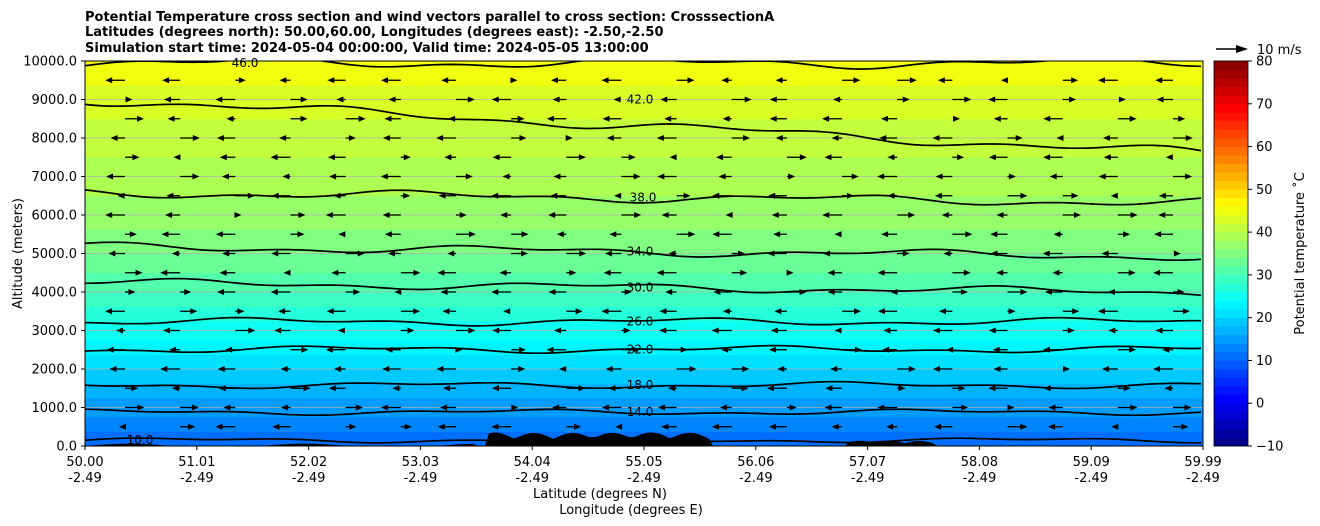 The image size is (1320, 526). I want to click on contour-label: 26.0, so click(640, 322).